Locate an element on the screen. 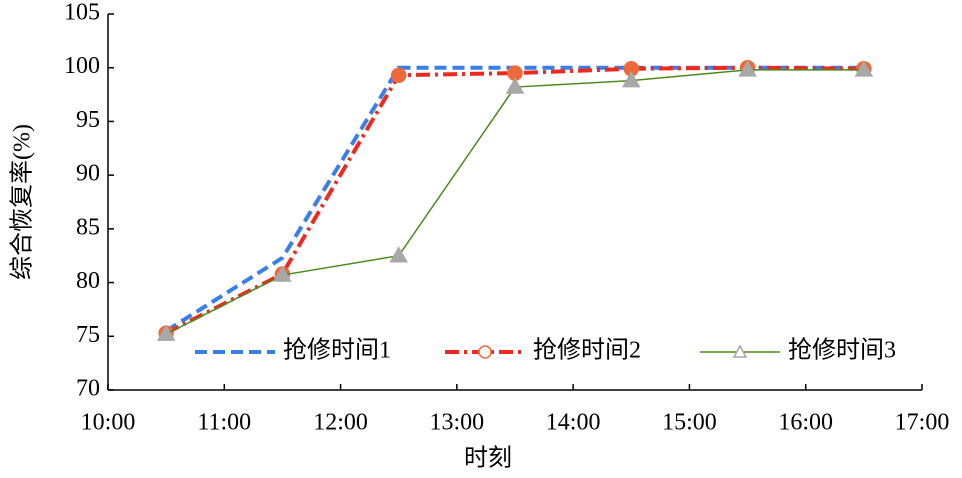 The width and height of the screenshot is (962, 478). x-tick-label: 13:00 is located at coordinates (457, 423).